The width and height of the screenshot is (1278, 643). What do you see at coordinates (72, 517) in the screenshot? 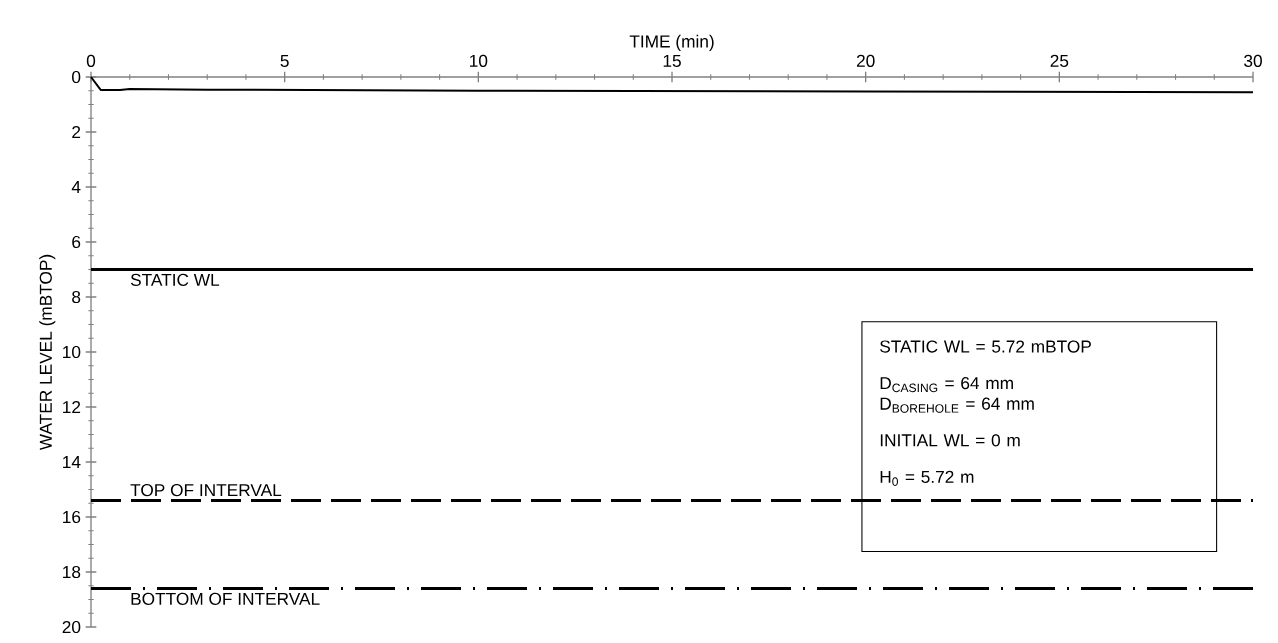
I see `y-tick-label: 16` at bounding box center [72, 517].